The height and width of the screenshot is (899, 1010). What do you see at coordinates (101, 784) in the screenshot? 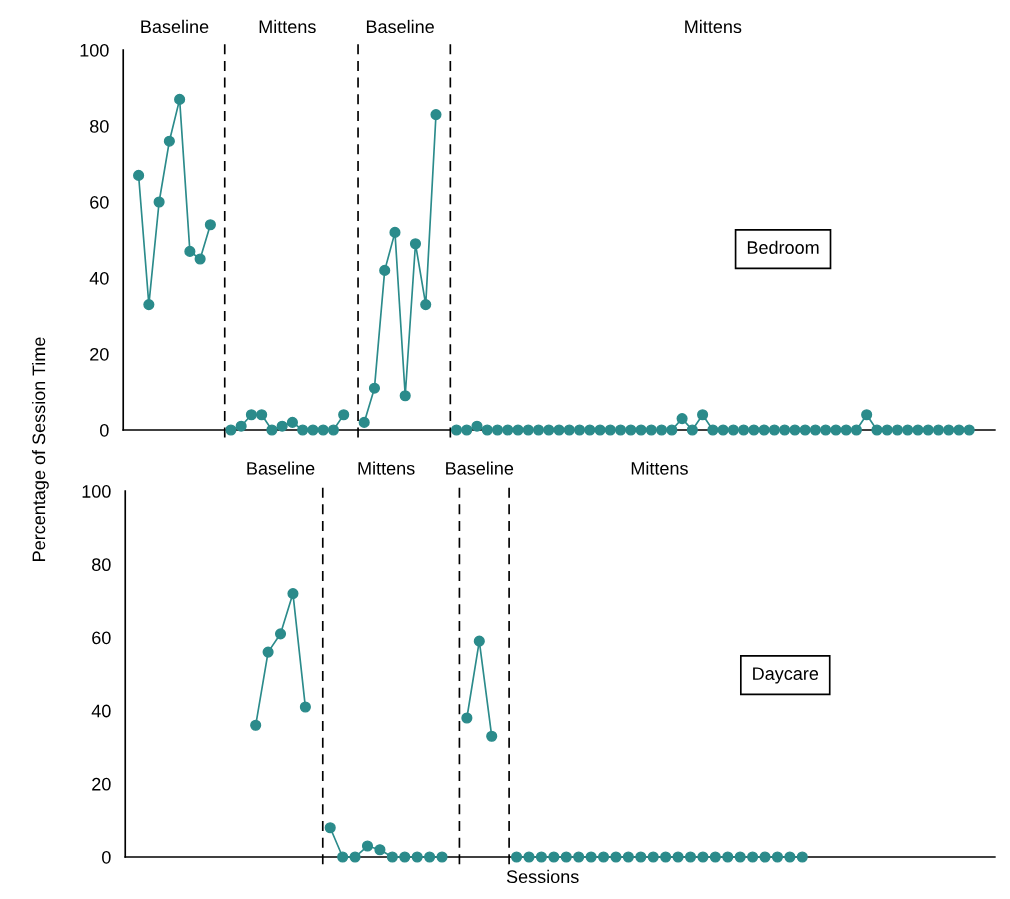
I see `y-tick-label: 20` at bounding box center [101, 784].